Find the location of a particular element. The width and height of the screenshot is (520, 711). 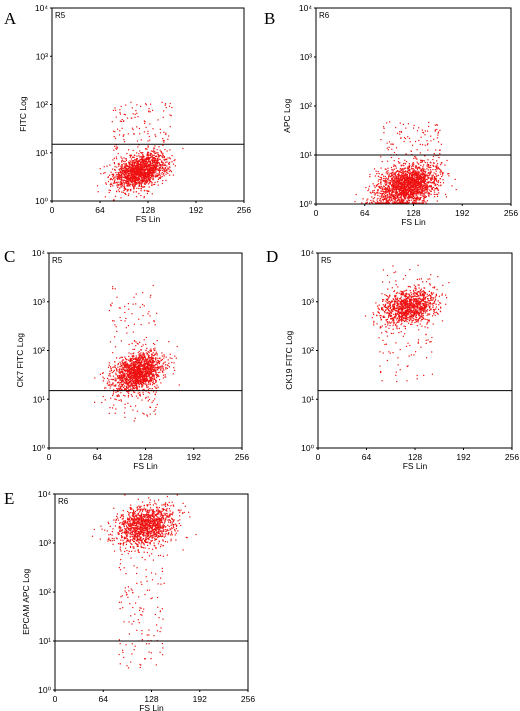

panel-letter-b: B is located at coordinates (269, 18).